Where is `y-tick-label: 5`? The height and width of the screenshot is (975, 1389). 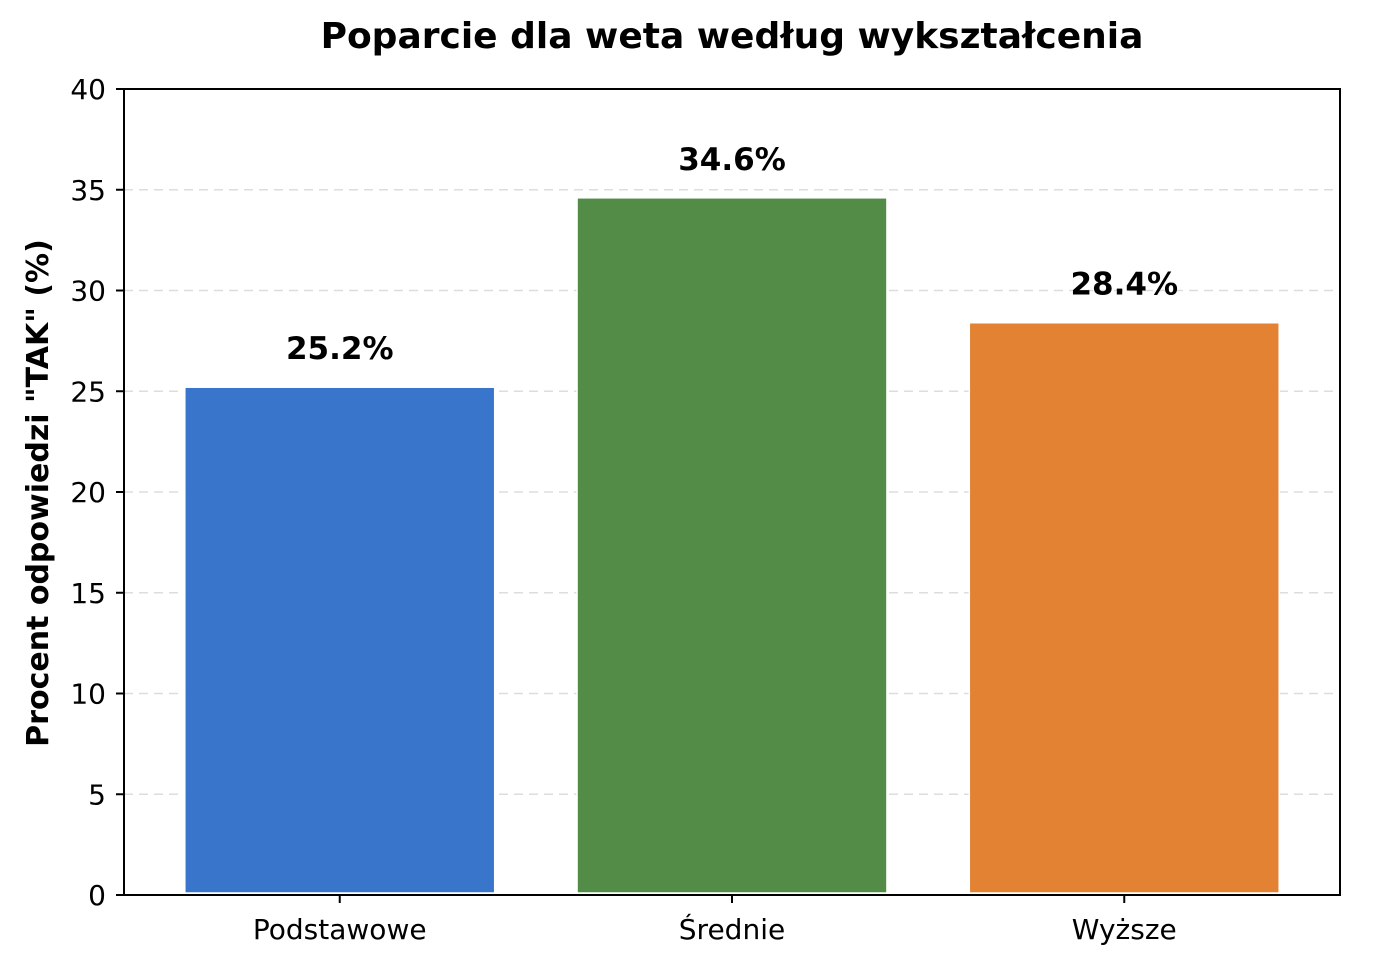
y-tick-label: 5 is located at coordinates (97, 794).